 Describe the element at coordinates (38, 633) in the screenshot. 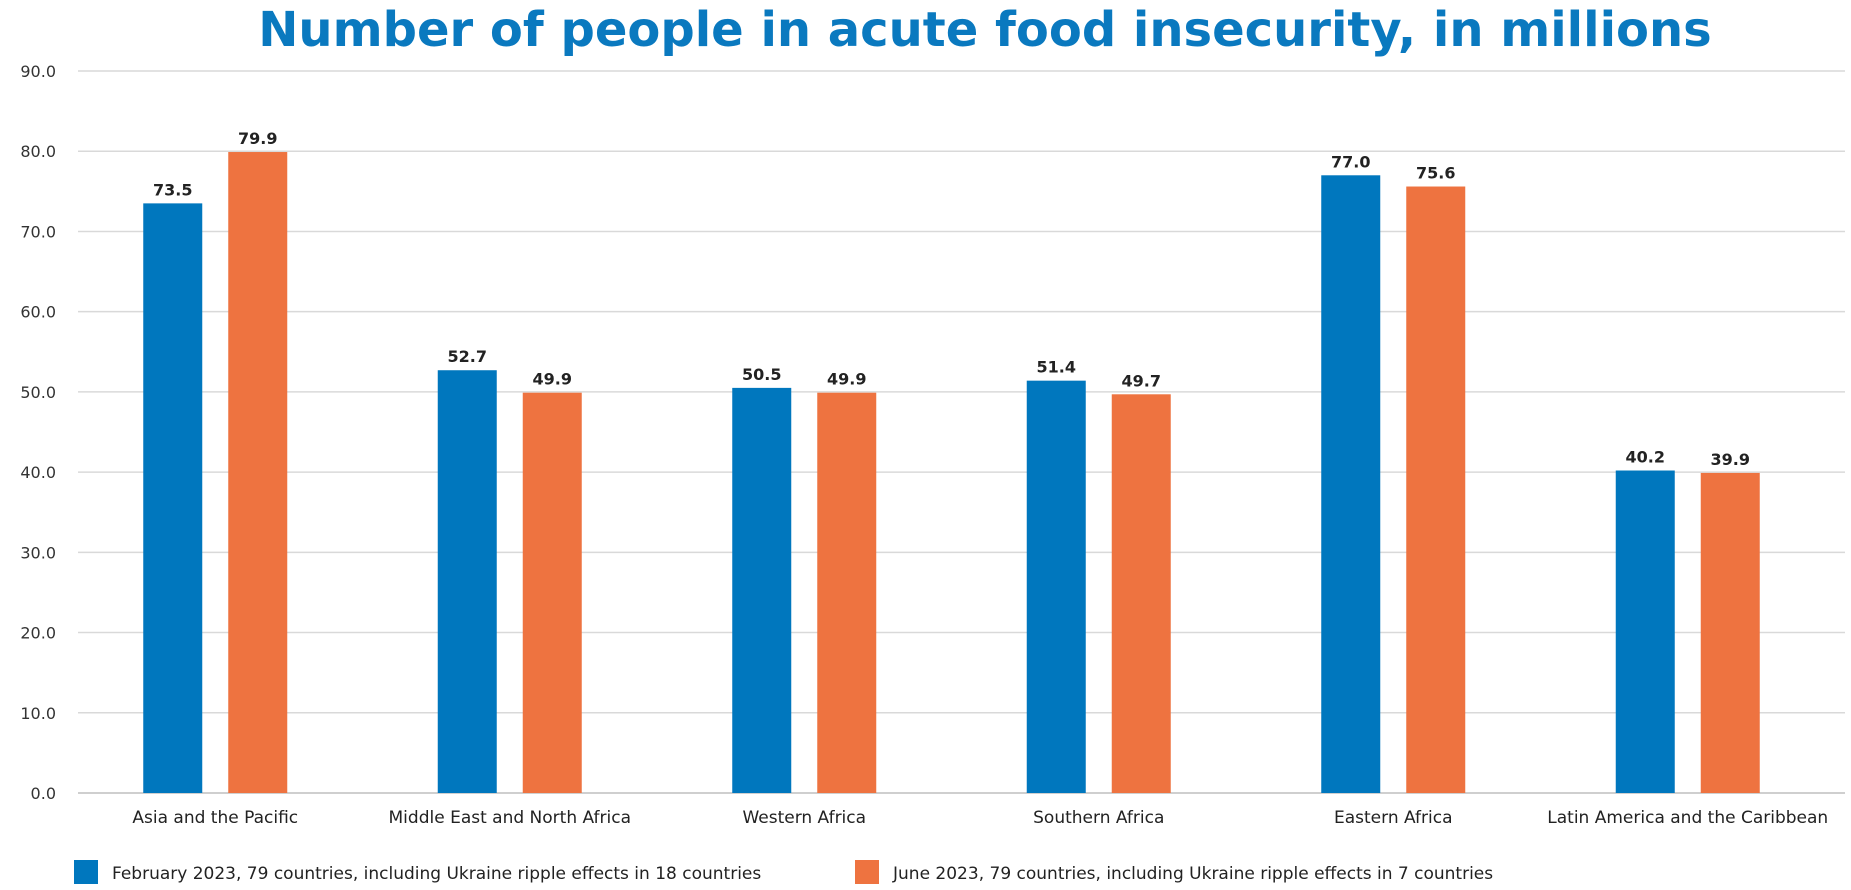

I see `y-tick-label: 20.0` at that location.